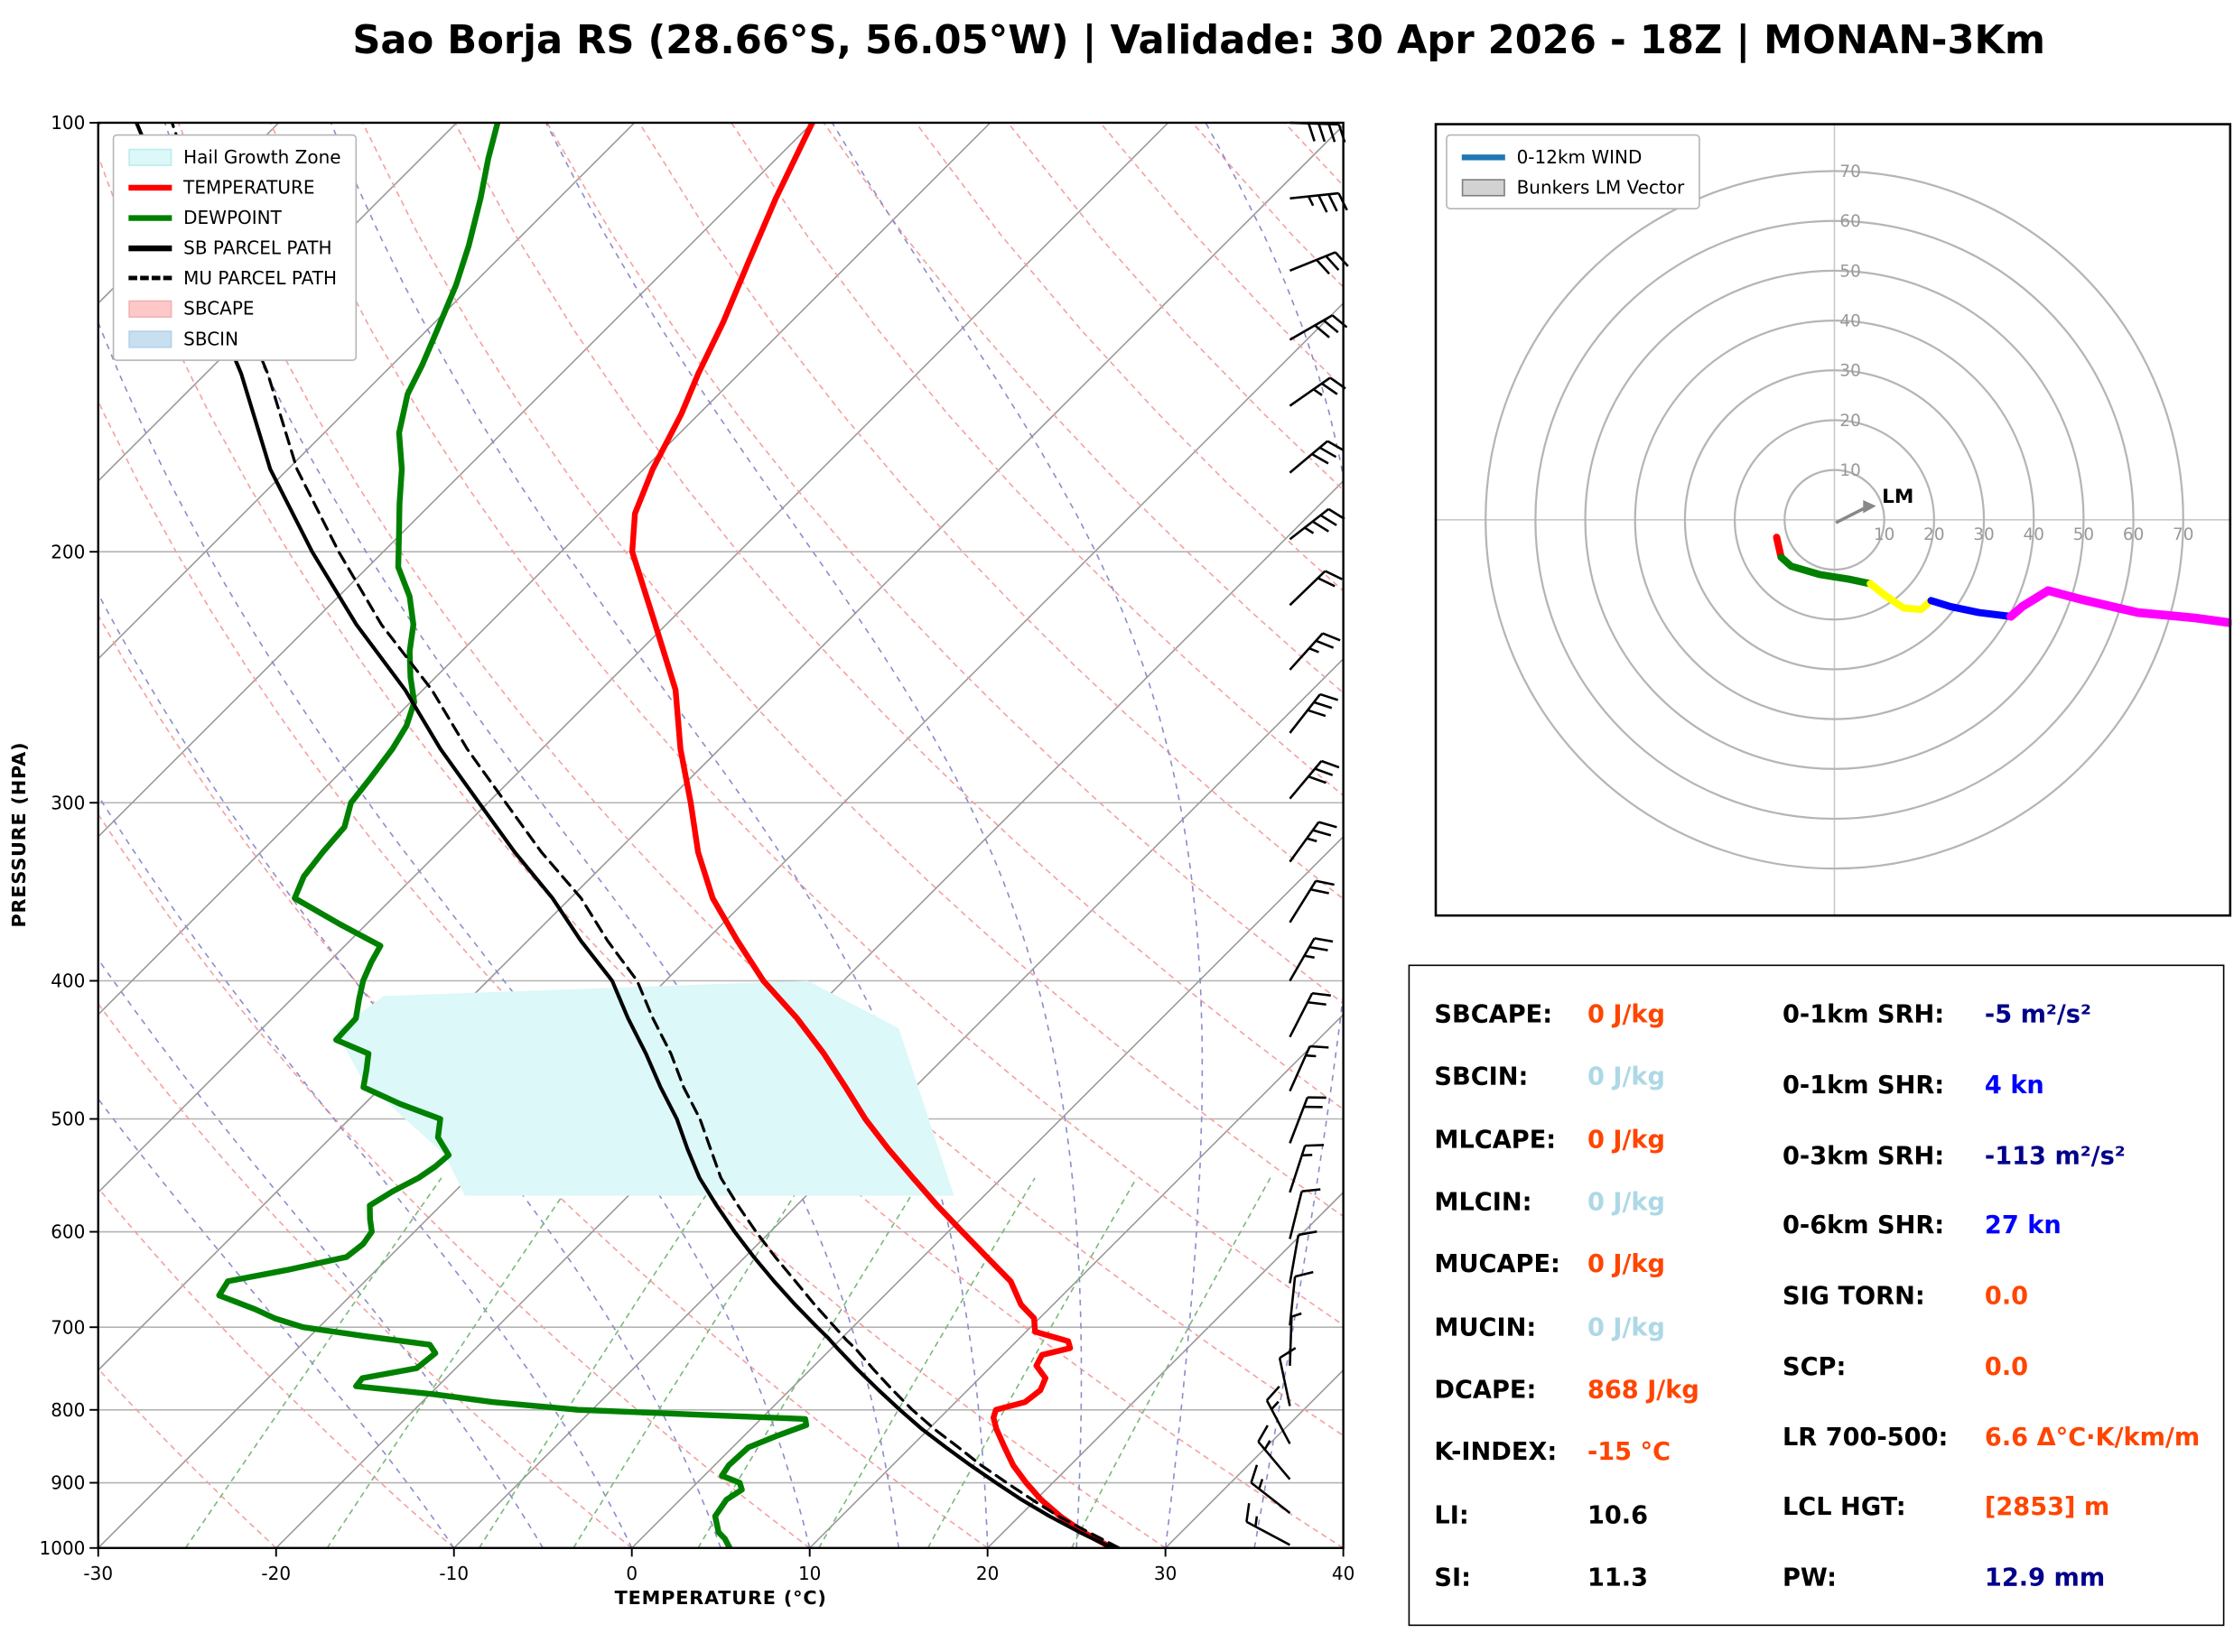 The image size is (2234, 1652). What do you see at coordinates (454, 1573) in the screenshot?
I see `svg-text: -10` at bounding box center [454, 1573].